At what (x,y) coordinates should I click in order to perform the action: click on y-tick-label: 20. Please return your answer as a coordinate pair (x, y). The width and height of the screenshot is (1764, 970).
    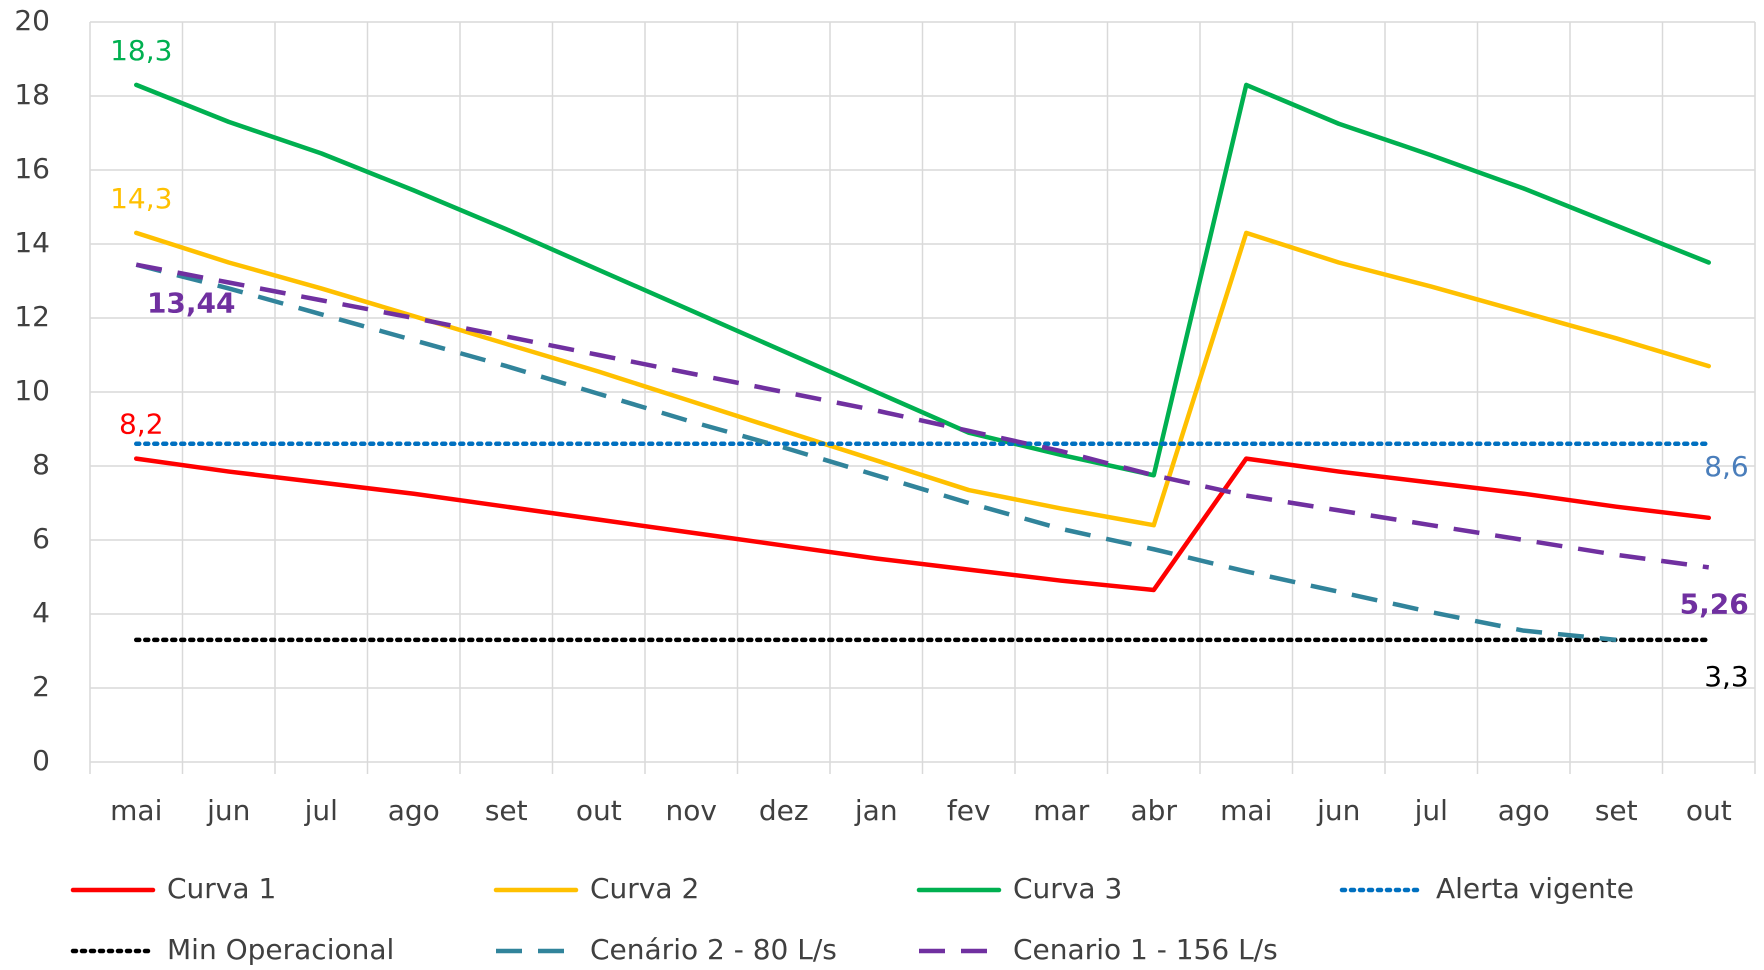
    Looking at the image, I should click on (32, 20).